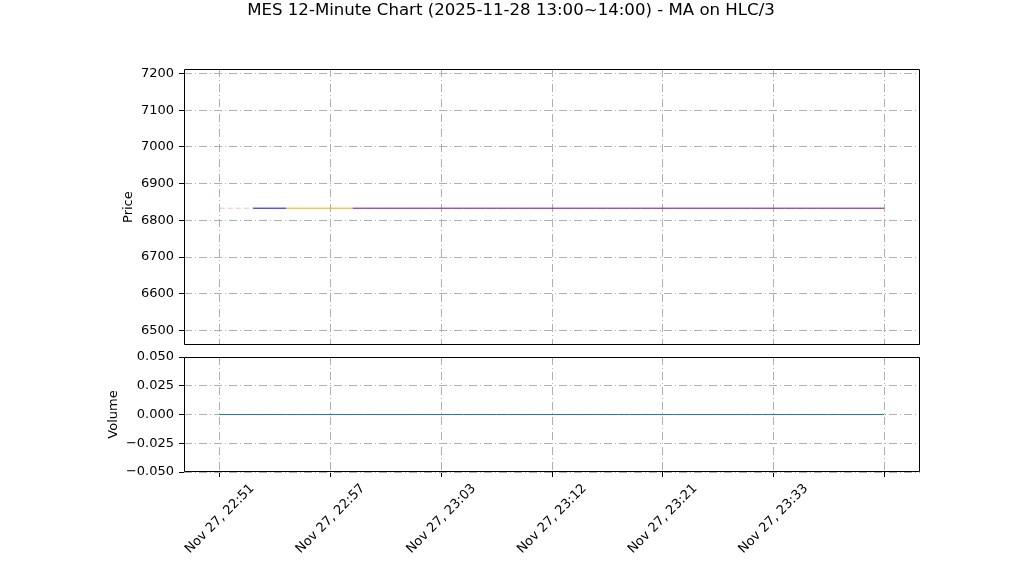  What do you see at coordinates (157, 293) in the screenshot?
I see `y-tick-label: 6600` at bounding box center [157, 293].